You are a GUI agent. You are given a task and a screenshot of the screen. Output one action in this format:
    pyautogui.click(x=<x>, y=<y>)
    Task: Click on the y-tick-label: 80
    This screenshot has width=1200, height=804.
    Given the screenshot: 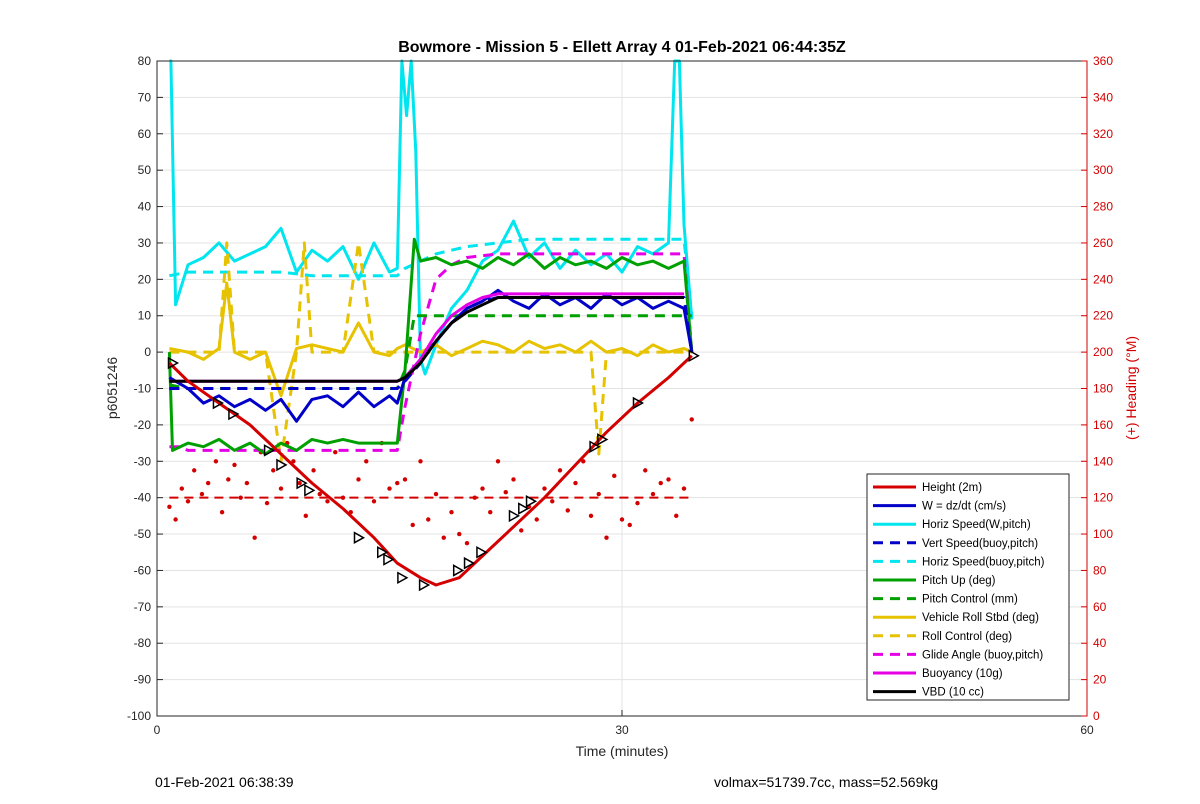 What is the action you would take?
    pyautogui.click(x=145, y=61)
    